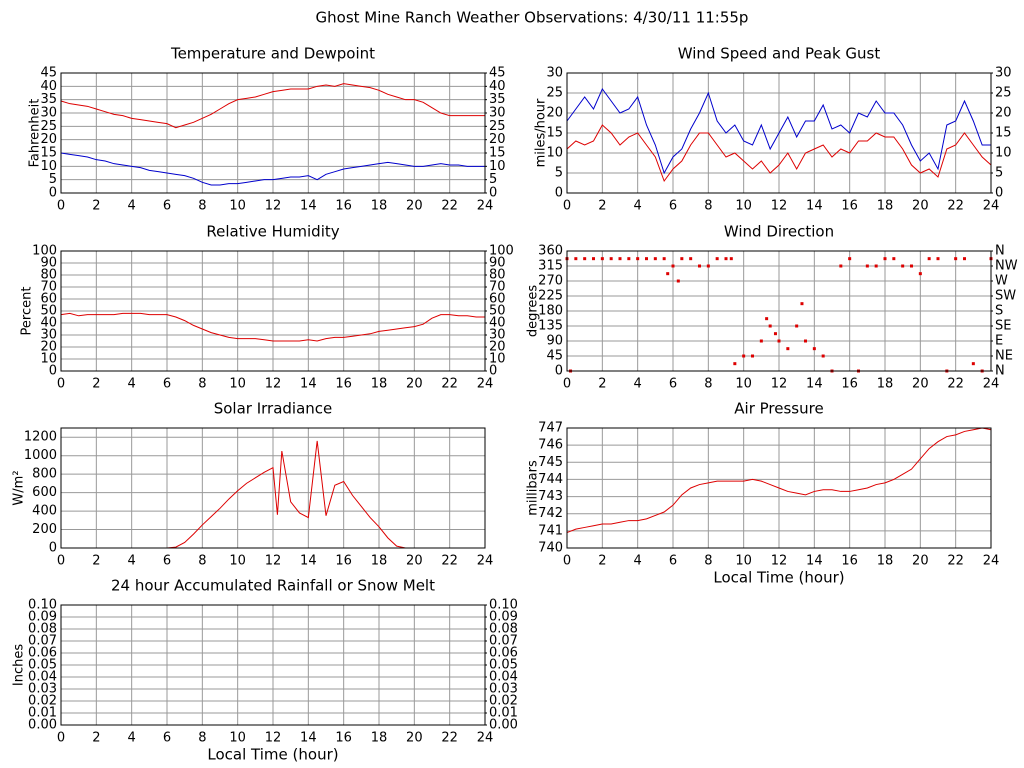  What do you see at coordinates (778, 409) in the screenshot?
I see `chart-title: Air Pressure` at bounding box center [778, 409].